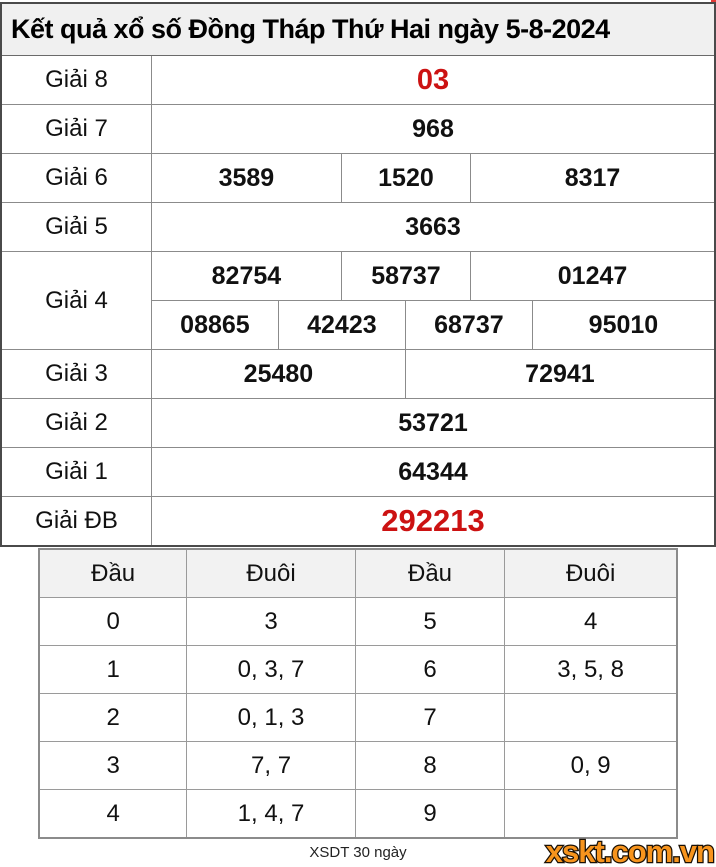 The image size is (716, 867). What do you see at coordinates (77, 472) in the screenshot?
I see `prize-label: Giải 1` at bounding box center [77, 472].